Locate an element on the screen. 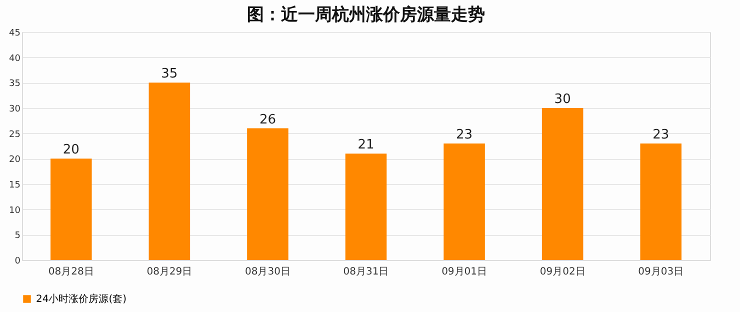 The image size is (740, 312). y-tick-label: 30 is located at coordinates (15, 109).